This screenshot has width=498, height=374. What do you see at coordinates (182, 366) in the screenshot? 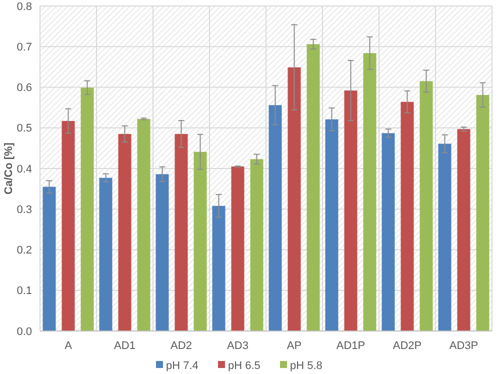
I see `legend-label: pH 7.4` at bounding box center [182, 366].